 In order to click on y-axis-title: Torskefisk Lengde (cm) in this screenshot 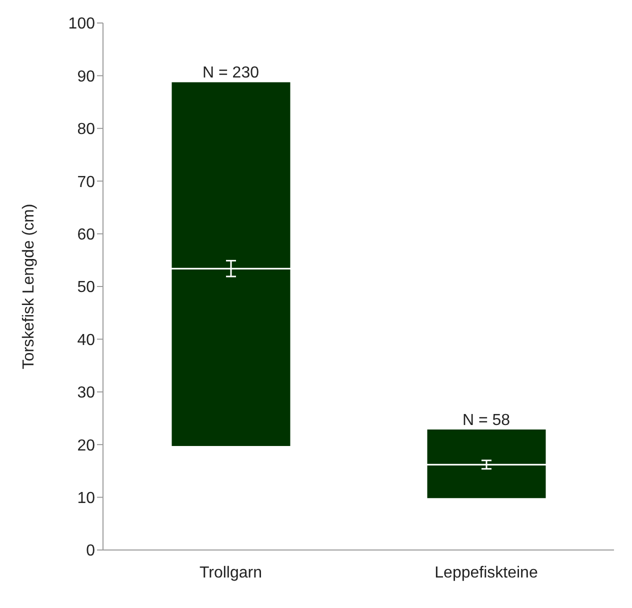, I will do `click(29, 287)`.